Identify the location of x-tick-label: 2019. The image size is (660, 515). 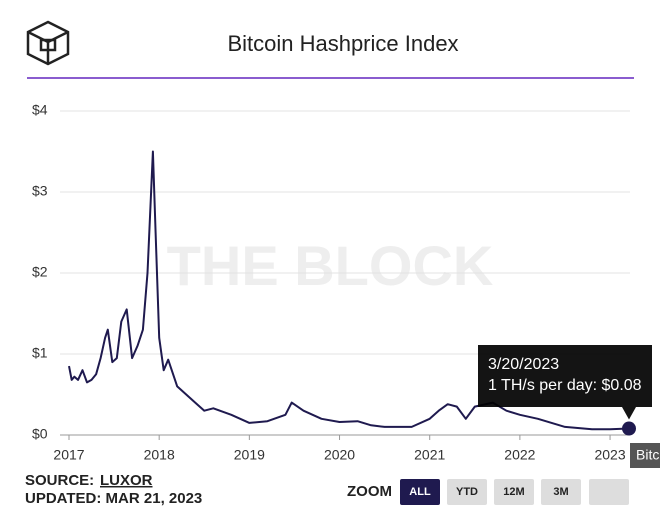
(249, 455).